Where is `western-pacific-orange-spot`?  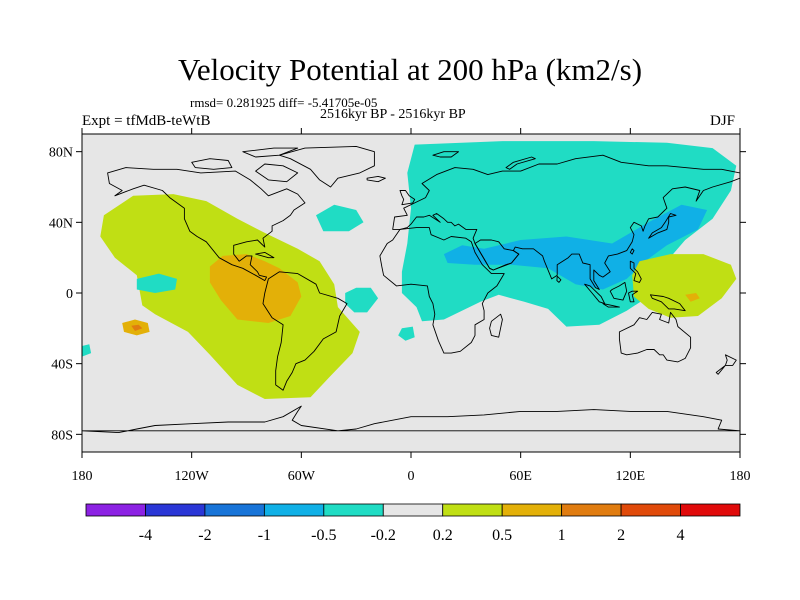 western-pacific-orange-spot is located at coordinates (692, 297).